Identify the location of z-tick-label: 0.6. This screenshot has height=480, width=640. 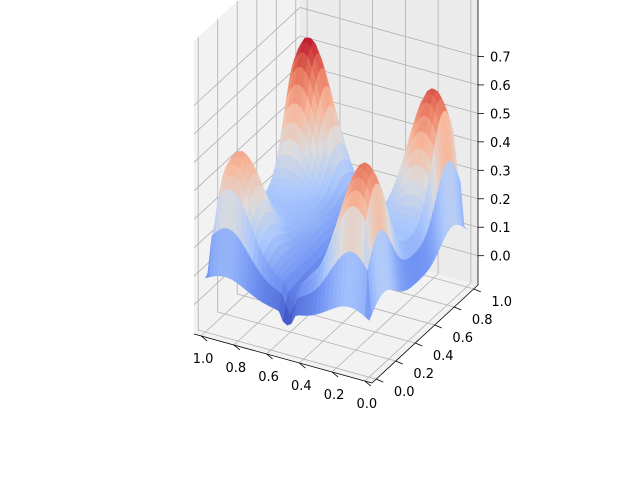
(500, 86).